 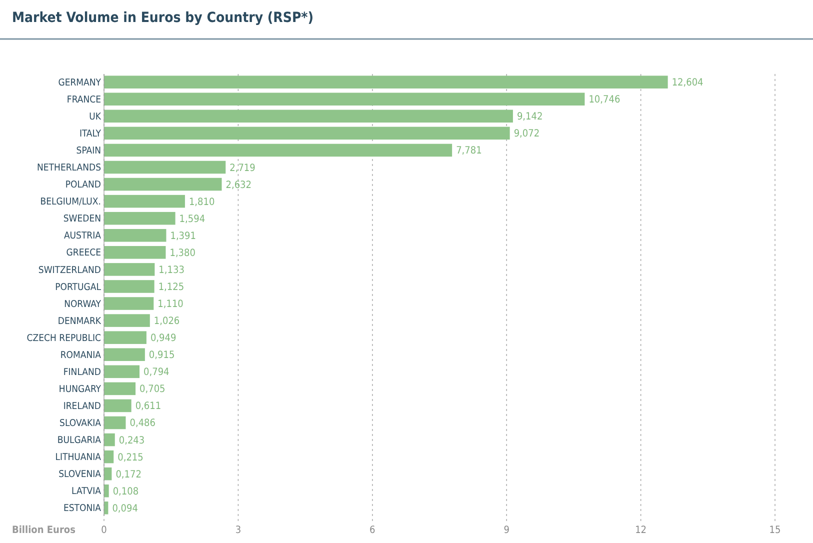 What do you see at coordinates (70, 270) in the screenshot?
I see `y-tick-label: SWITZERLAND` at bounding box center [70, 270].